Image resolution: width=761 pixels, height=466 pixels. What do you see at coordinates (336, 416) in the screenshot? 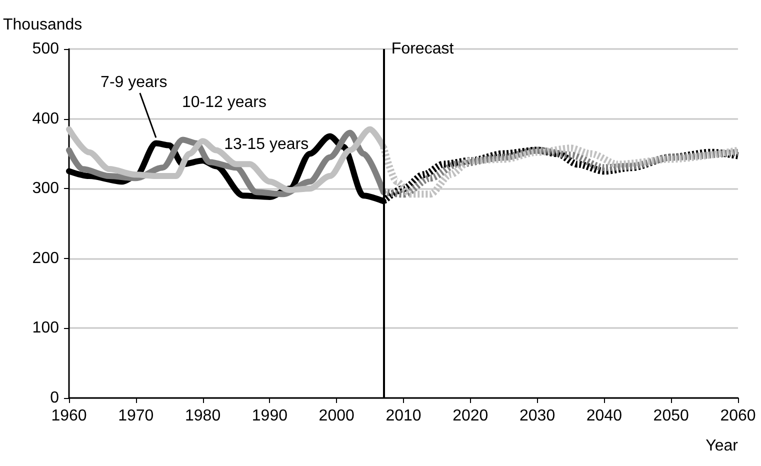
I see `x-tick-label: 2000` at bounding box center [336, 416].